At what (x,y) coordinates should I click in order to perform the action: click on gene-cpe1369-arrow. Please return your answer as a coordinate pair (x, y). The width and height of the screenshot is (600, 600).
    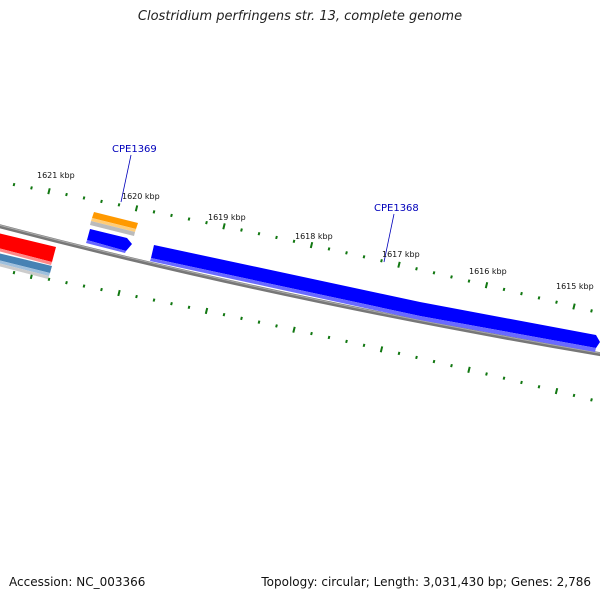
    Looking at the image, I should click on (109, 241).